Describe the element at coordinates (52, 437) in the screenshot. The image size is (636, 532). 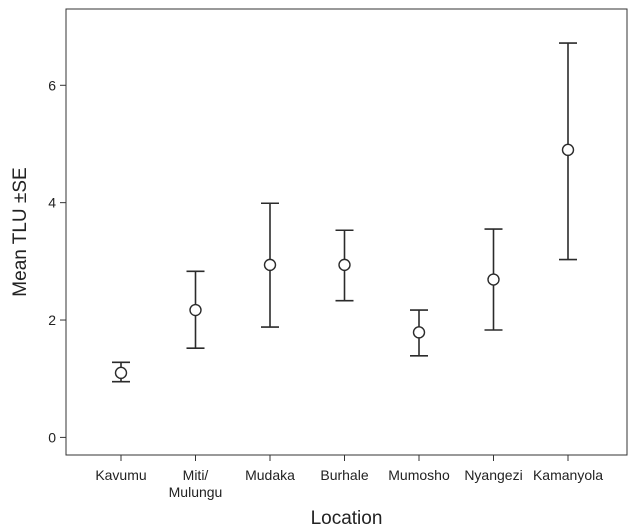
I see `y-tick-label: 0` at that location.